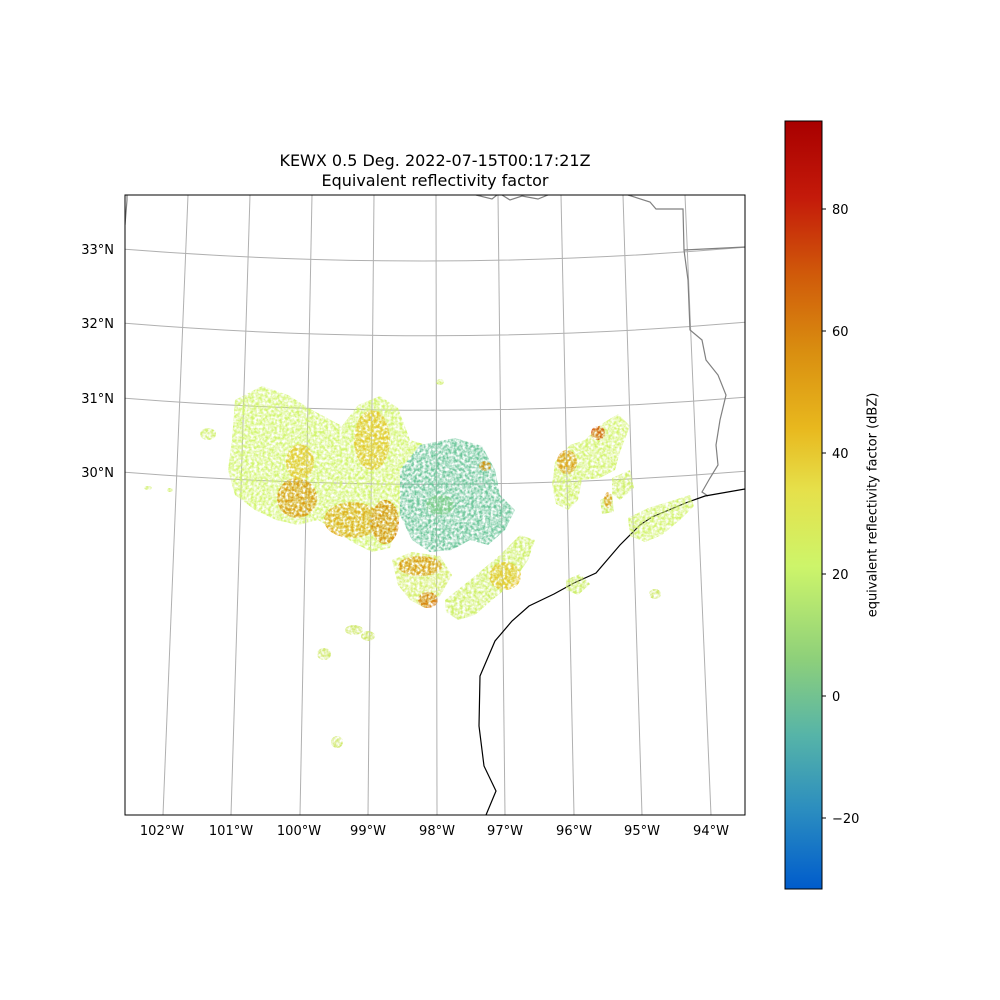 The image size is (1000, 1000). I want to click on lon-tick-label: 98°W, so click(437, 831).